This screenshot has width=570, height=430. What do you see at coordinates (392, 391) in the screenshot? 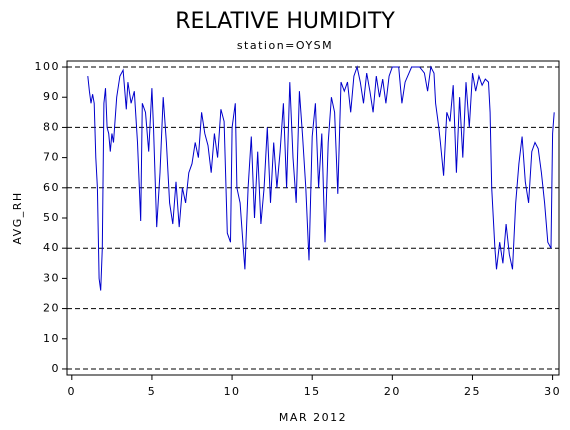
I see `x-tick-label: 20` at bounding box center [392, 391].